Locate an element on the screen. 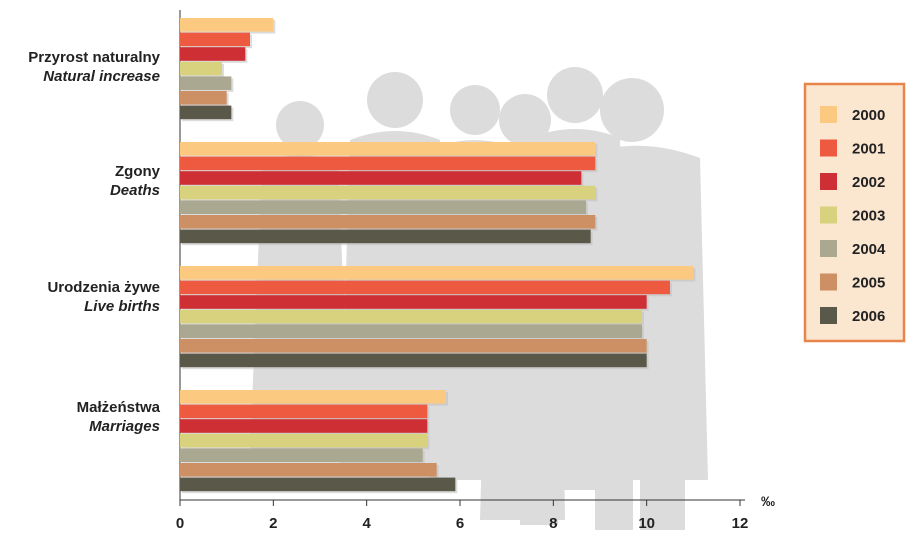 This screenshot has width=909, height=543. category-label-pl: Urodzenia żywe is located at coordinates (103, 287).